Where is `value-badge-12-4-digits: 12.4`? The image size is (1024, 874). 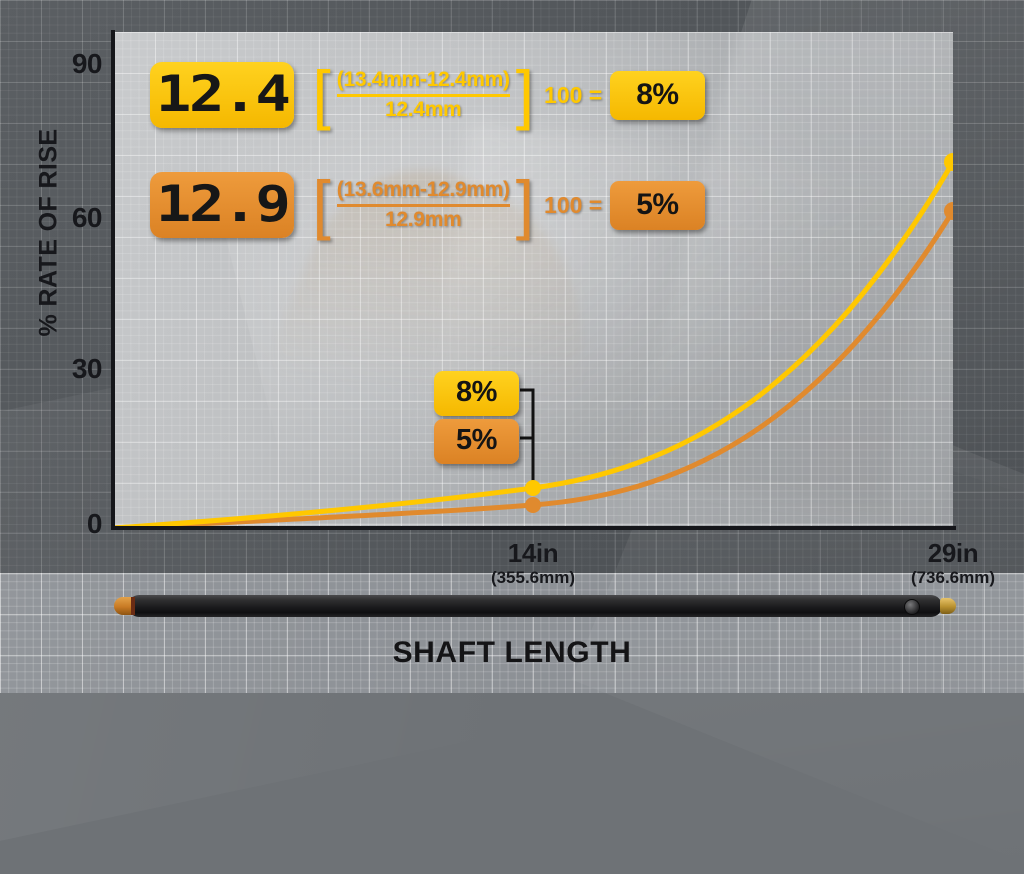
value-badge-12-4-digits: 12.4 is located at coordinates (223, 94).